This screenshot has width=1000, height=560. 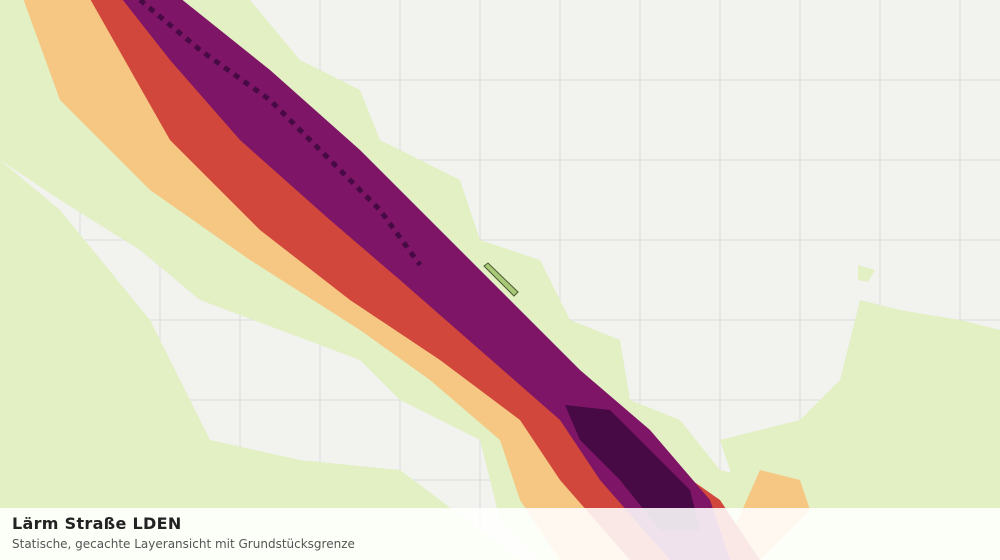 What do you see at coordinates (501, 279) in the screenshot?
I see `parcel-boundary` at bounding box center [501, 279].